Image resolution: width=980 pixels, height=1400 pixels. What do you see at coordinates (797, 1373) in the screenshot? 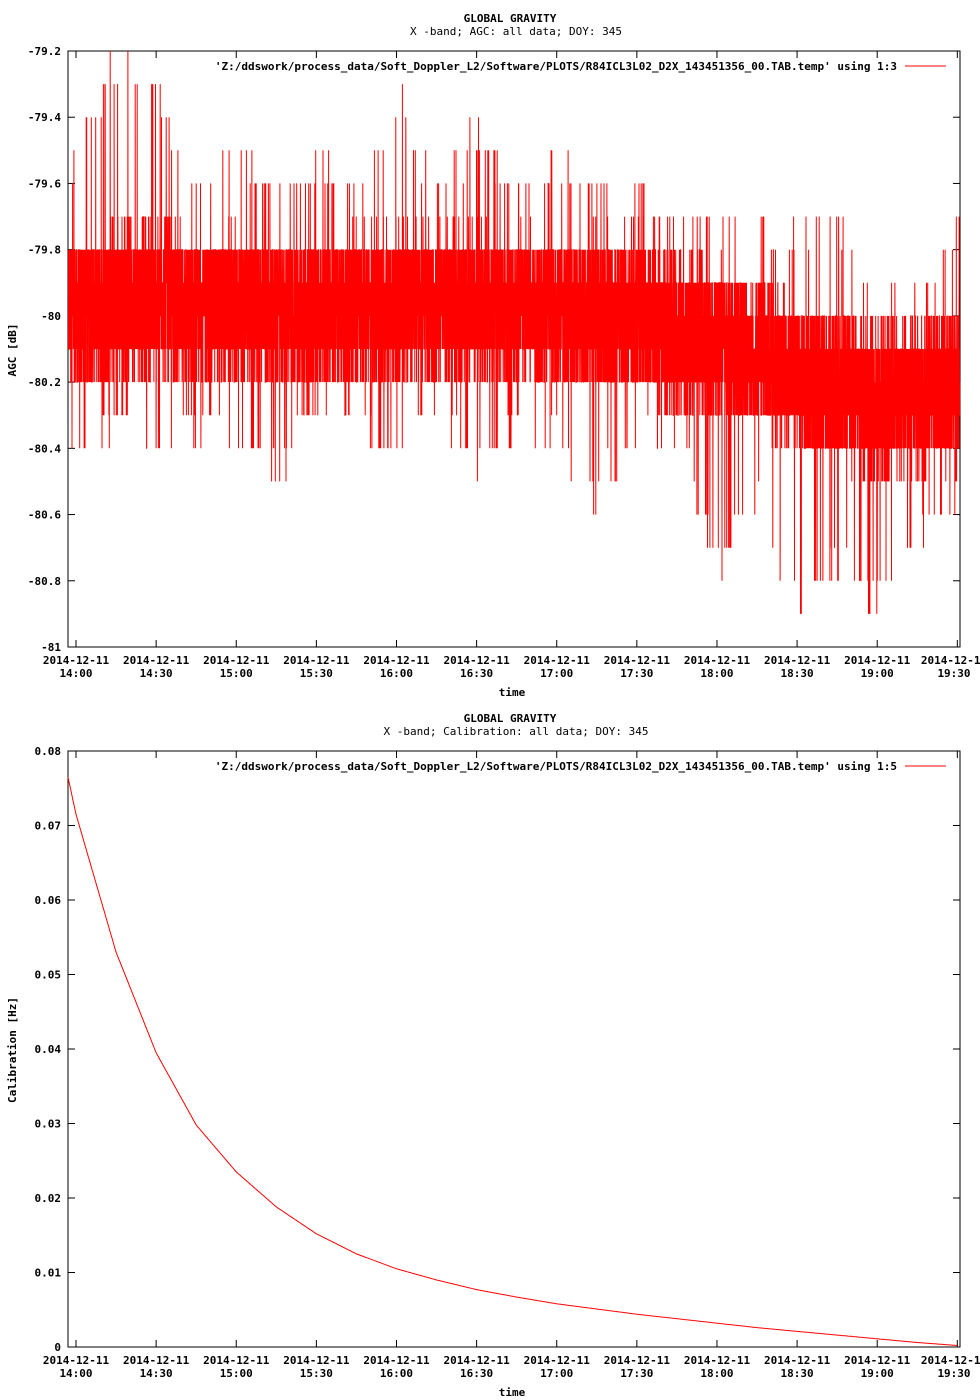
I see `calibration-x-tick-time: 18:30` at bounding box center [797, 1373].